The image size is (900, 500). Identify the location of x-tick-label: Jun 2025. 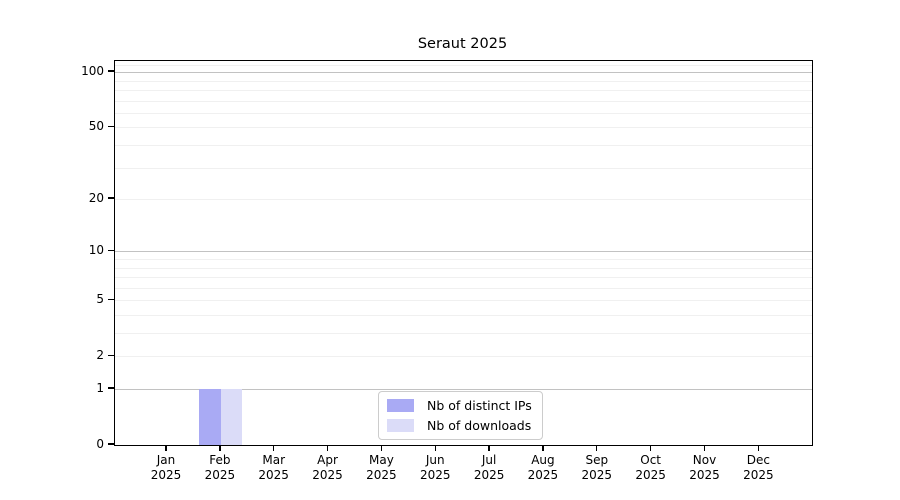
(435, 467).